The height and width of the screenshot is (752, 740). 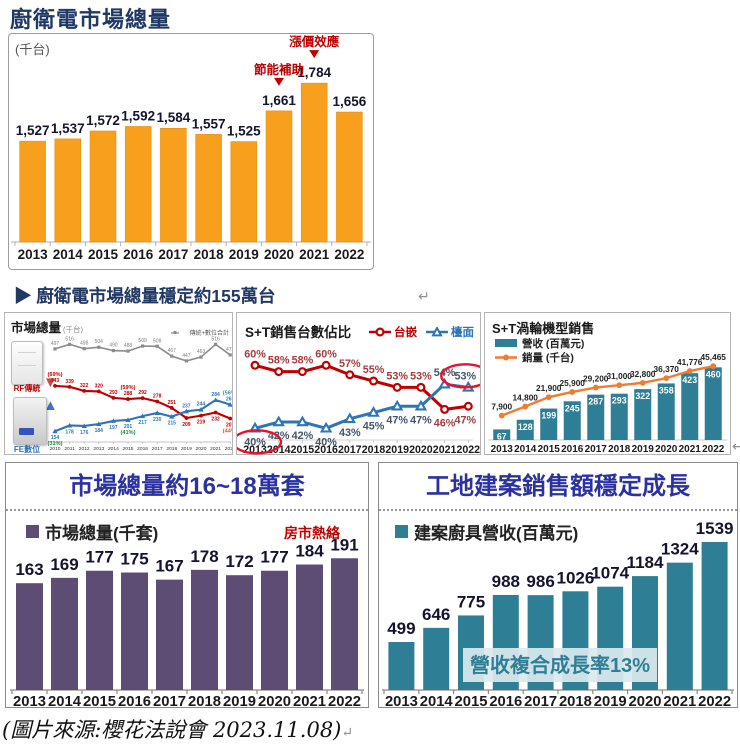 I want to click on purple-square-swatch-icon, so click(x=32, y=531).